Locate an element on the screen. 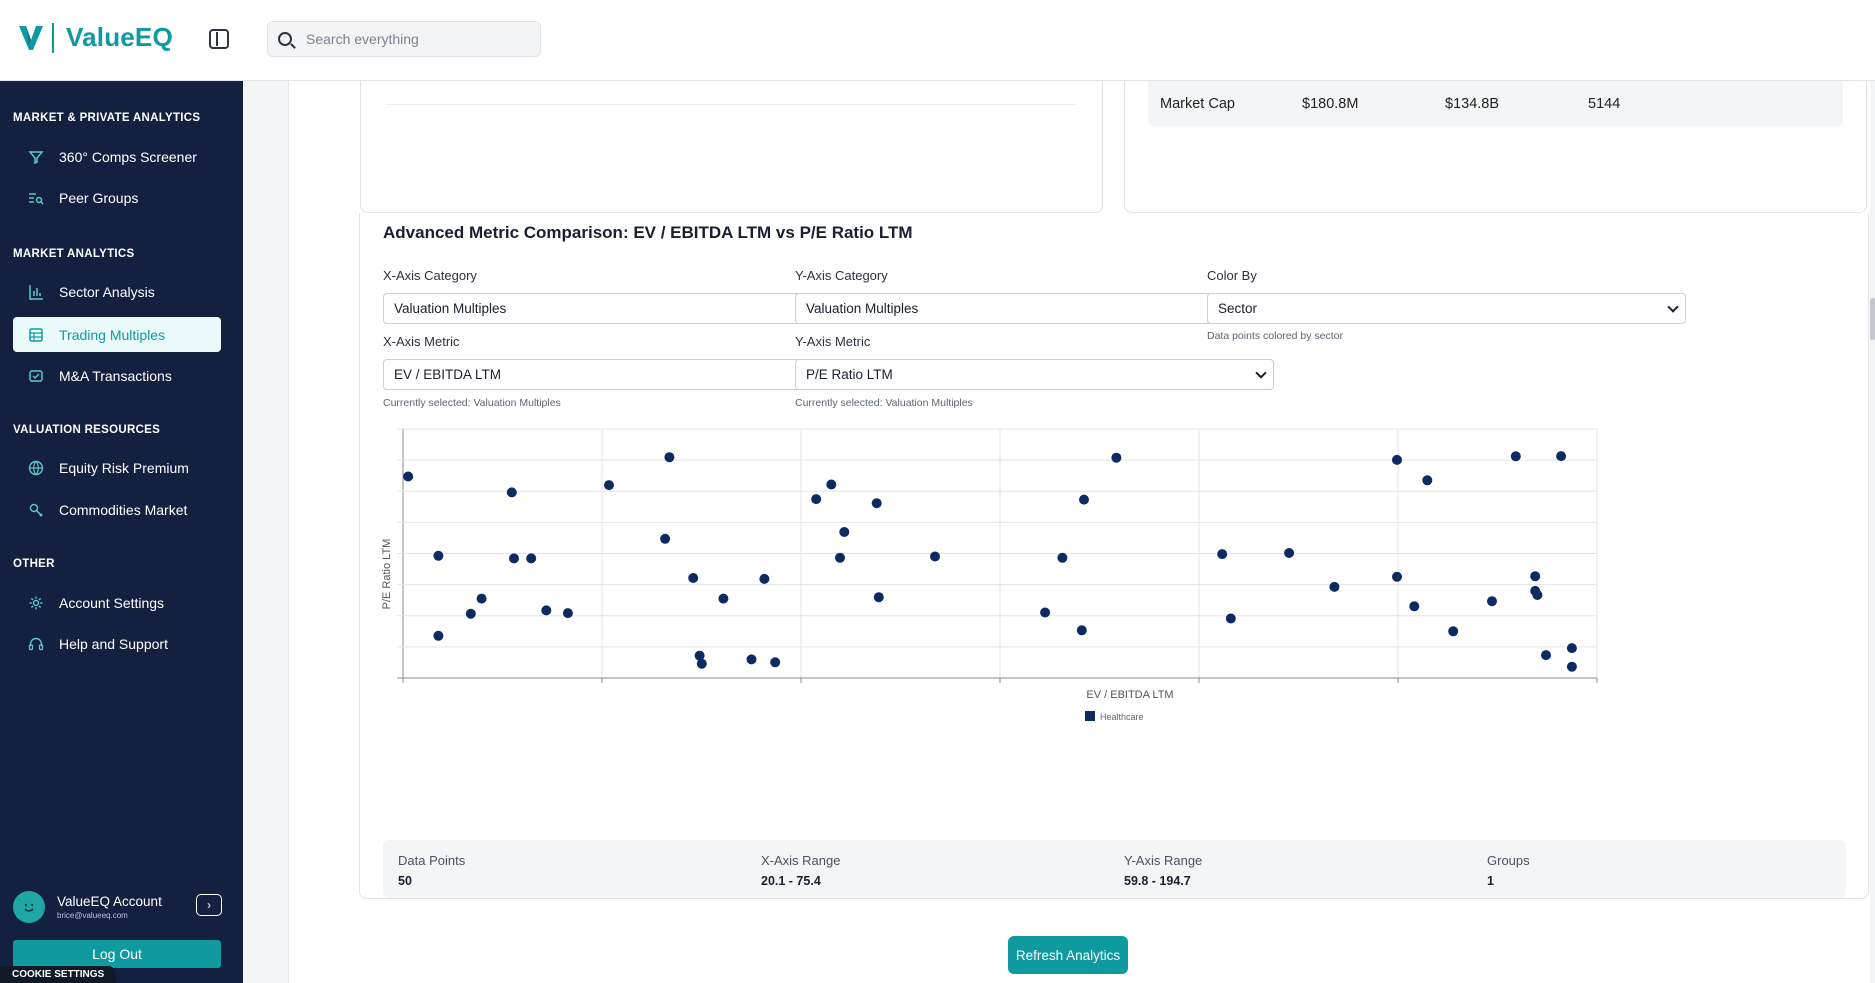  logo-text: ValueEQ is located at coordinates (119, 37).